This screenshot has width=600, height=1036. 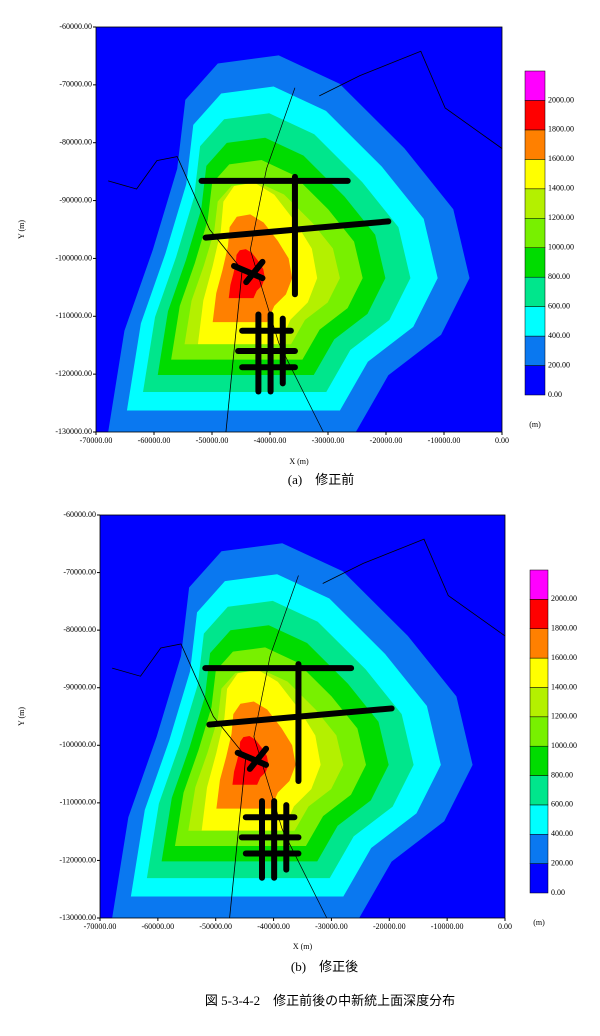 What do you see at coordinates (324, 966) in the screenshot?
I see `chart-caption: (b) 修正後` at bounding box center [324, 966].